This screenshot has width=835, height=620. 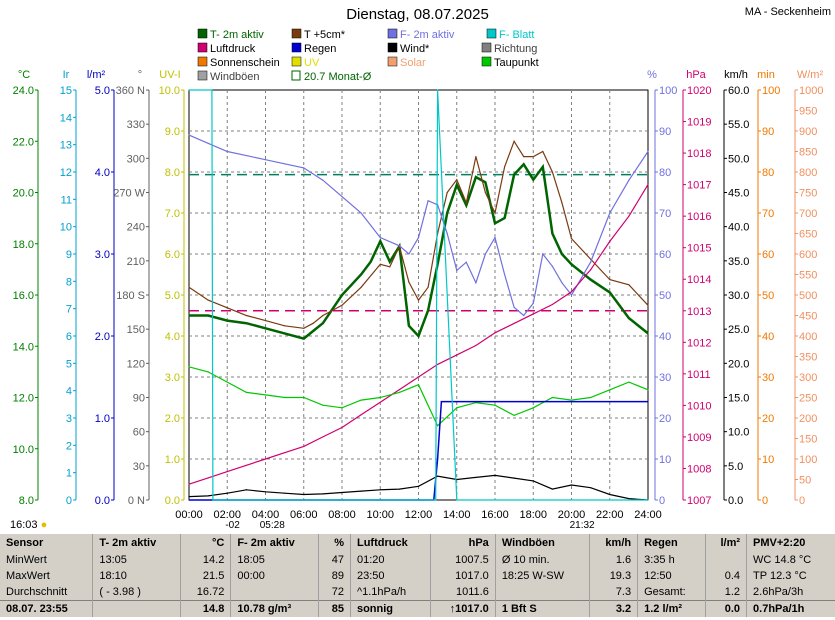 What do you see at coordinates (274, 560) in the screenshot?
I see `stats-cell: 18:05` at bounding box center [274, 560].